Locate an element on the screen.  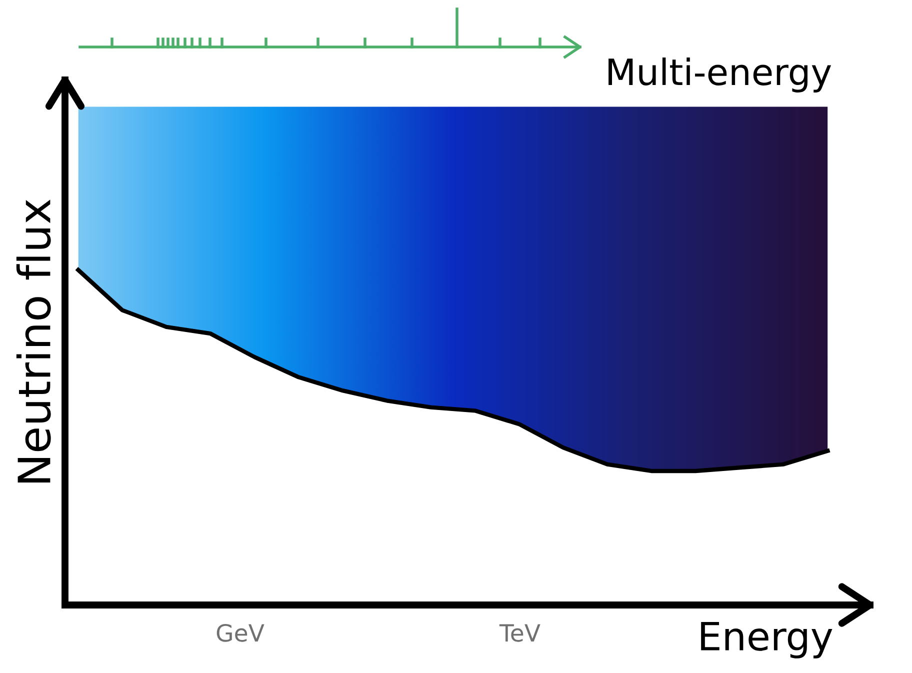
y-axis-title: Neutrino flux is located at coordinates (33, 341).